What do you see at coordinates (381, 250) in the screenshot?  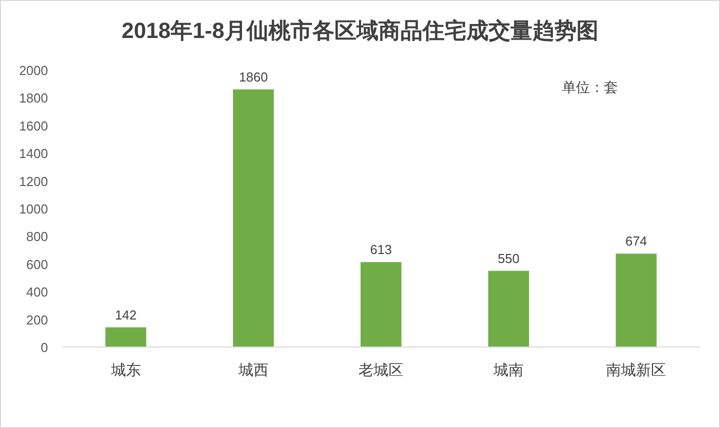 I see `data-label: 613` at bounding box center [381, 250].